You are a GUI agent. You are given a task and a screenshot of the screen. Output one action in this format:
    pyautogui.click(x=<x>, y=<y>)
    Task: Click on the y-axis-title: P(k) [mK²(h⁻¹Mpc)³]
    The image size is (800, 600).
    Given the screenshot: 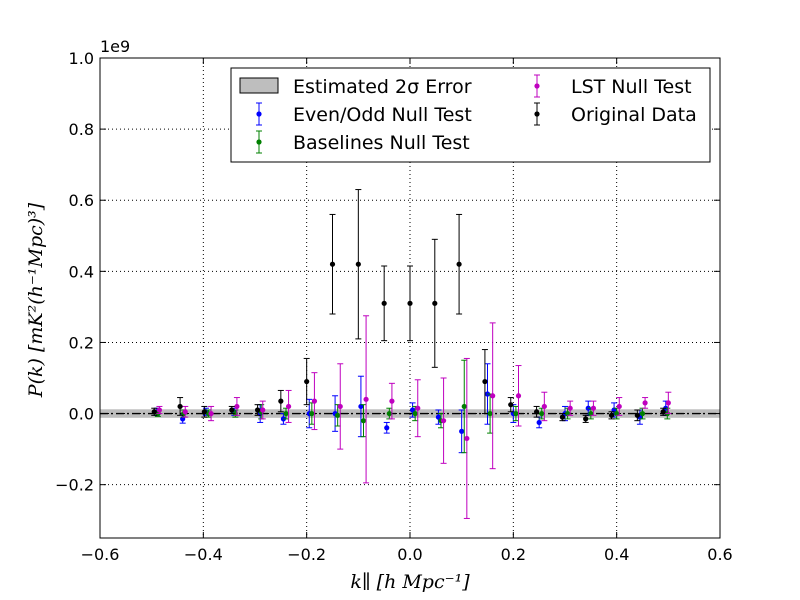 What is the action you would take?
    pyautogui.click(x=36, y=300)
    